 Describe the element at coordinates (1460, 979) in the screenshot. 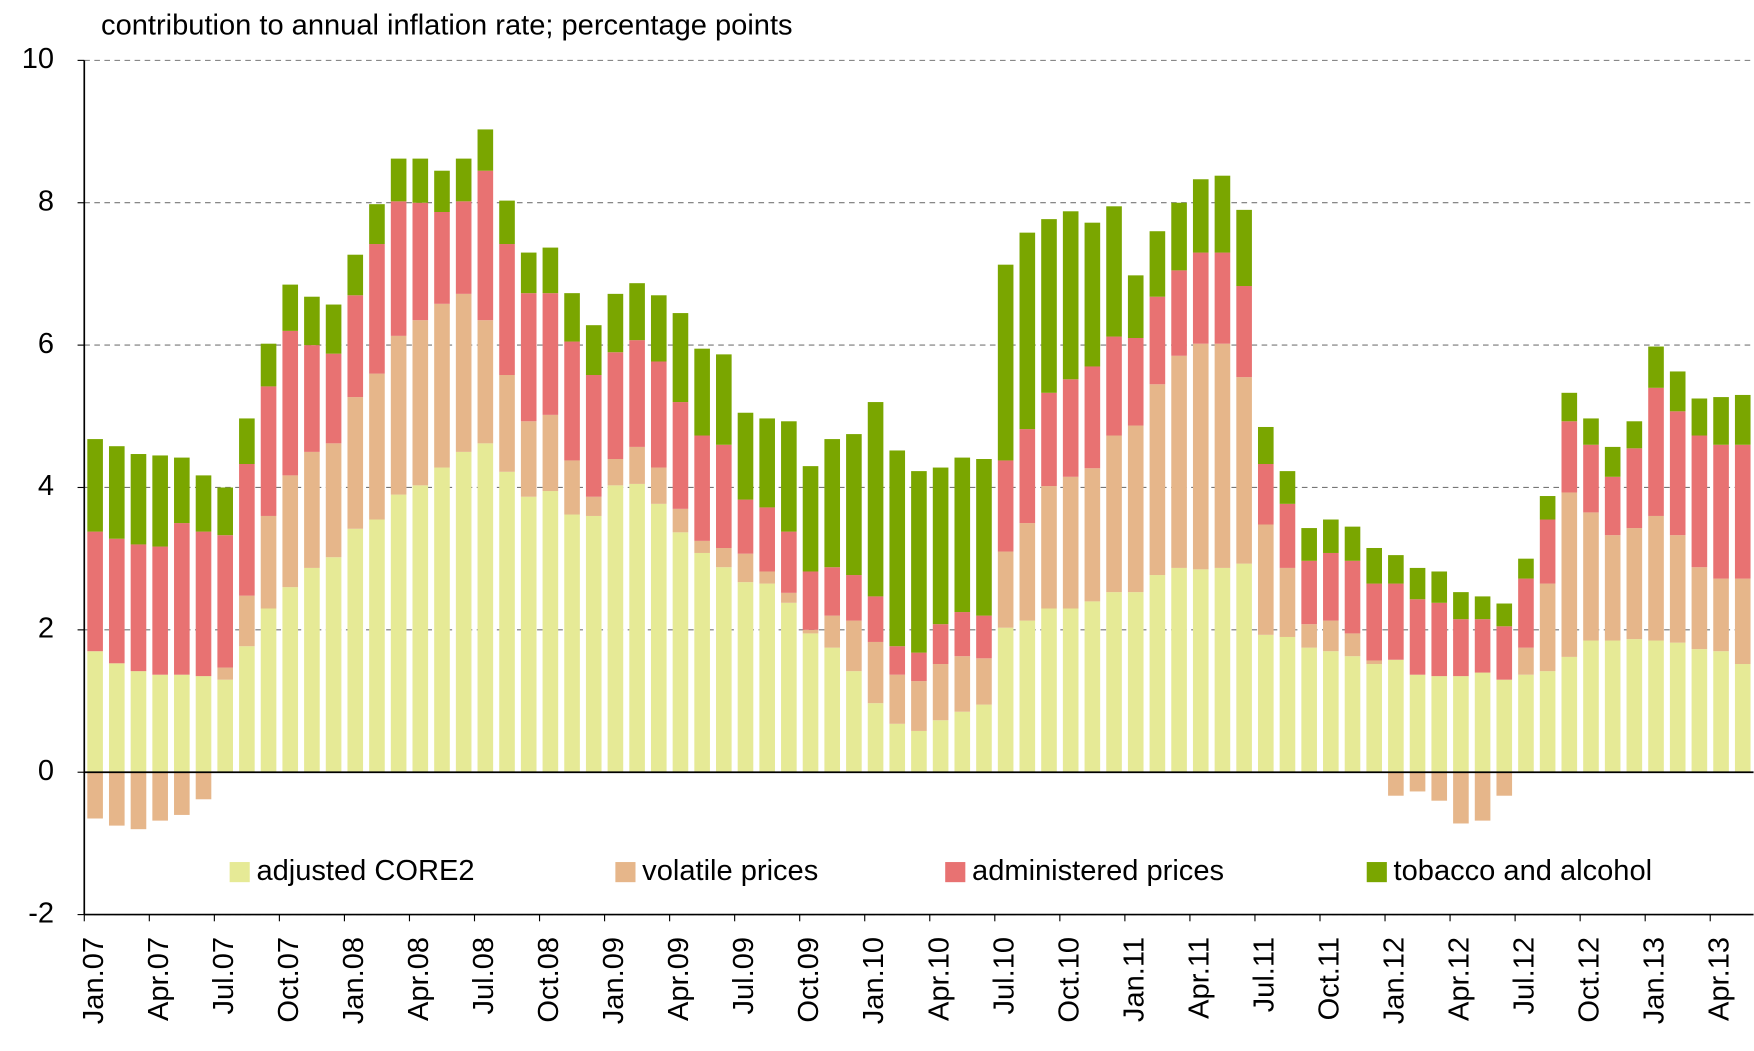

I see `x-tick-label: Apr.12` at that location.